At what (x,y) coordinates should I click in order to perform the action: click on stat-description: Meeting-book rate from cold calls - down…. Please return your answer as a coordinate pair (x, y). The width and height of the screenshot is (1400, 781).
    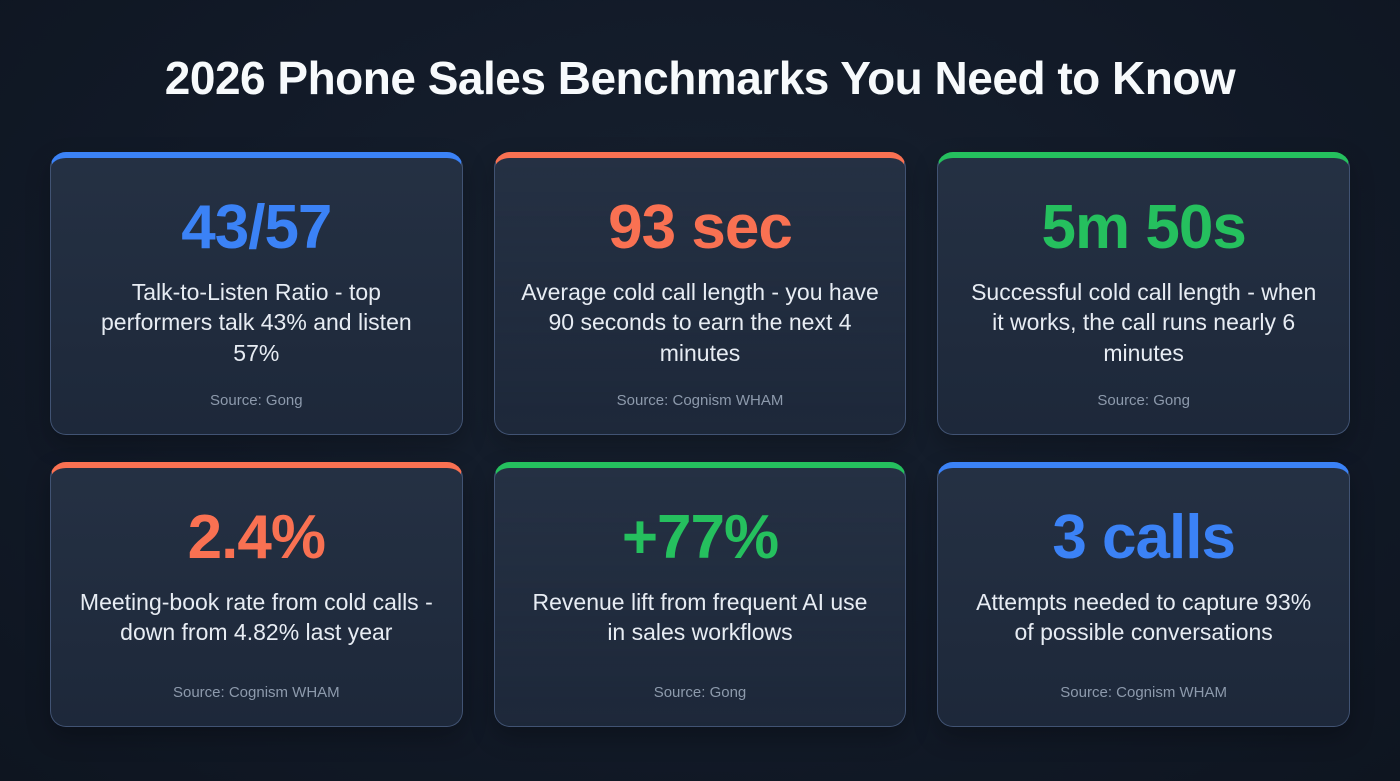
    Looking at the image, I should click on (256, 617).